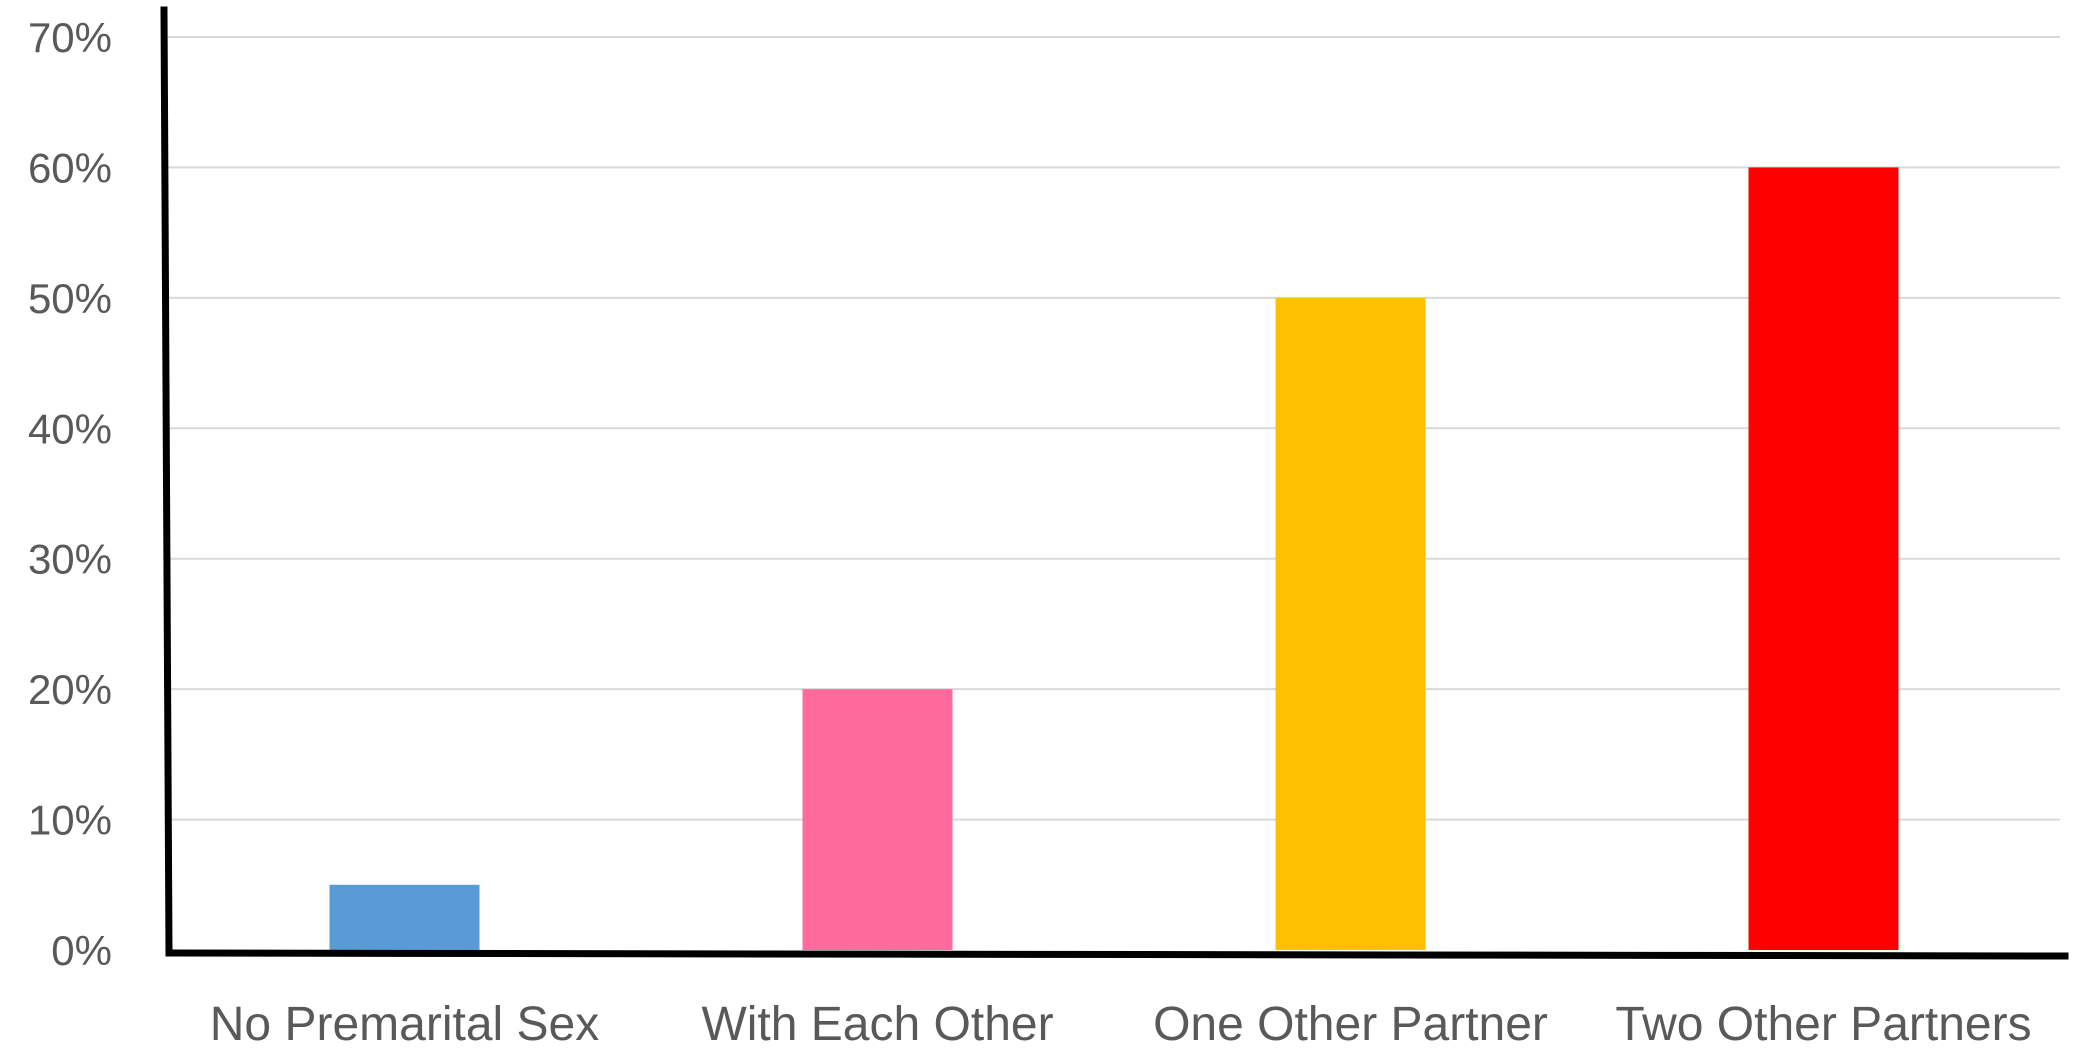  I want to click on y-tick-label: 70%, so click(70, 37).